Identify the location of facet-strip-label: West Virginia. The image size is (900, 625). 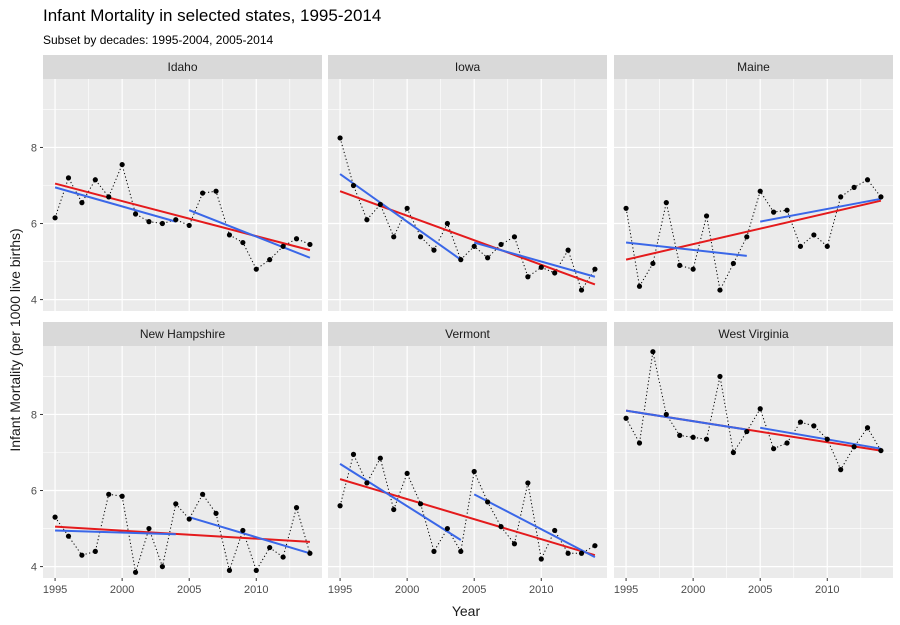
(753, 334).